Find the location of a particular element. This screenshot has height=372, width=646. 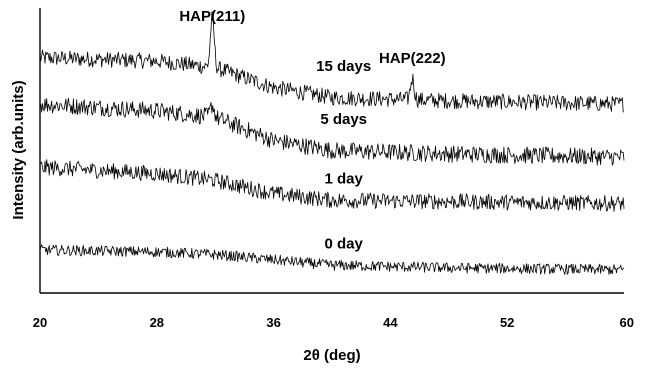

y-axis-title: Intensity (arb.units) is located at coordinates (18, 149).